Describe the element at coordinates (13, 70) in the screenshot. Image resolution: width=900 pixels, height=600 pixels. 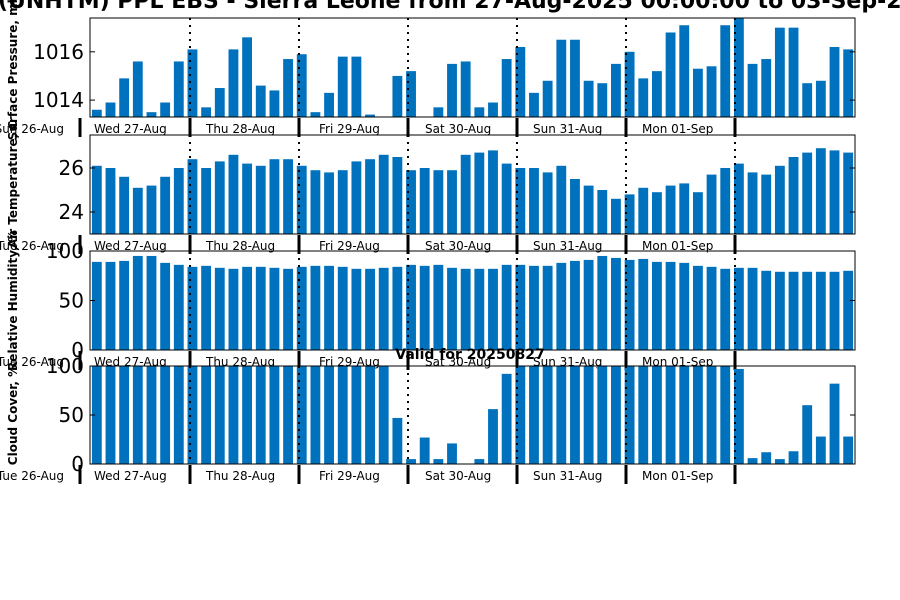
I see `y-axis-label: Surface Pressure, mb` at that location.